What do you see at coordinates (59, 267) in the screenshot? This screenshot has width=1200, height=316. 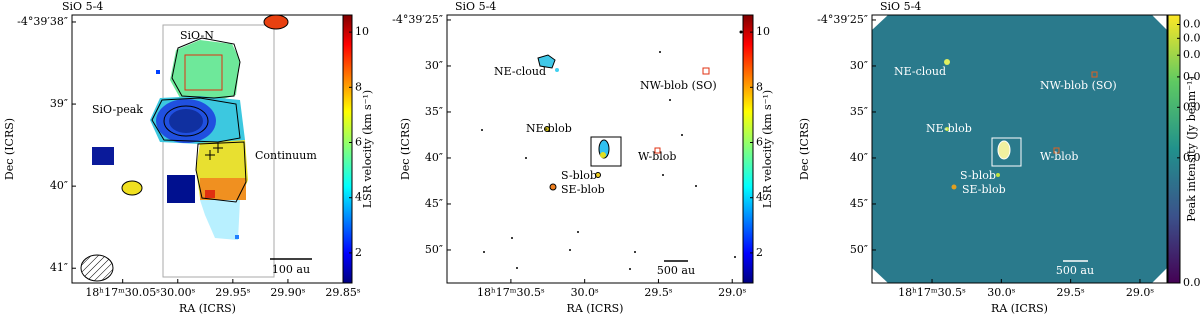 I see `y-tick-label: 41″` at bounding box center [59, 267].